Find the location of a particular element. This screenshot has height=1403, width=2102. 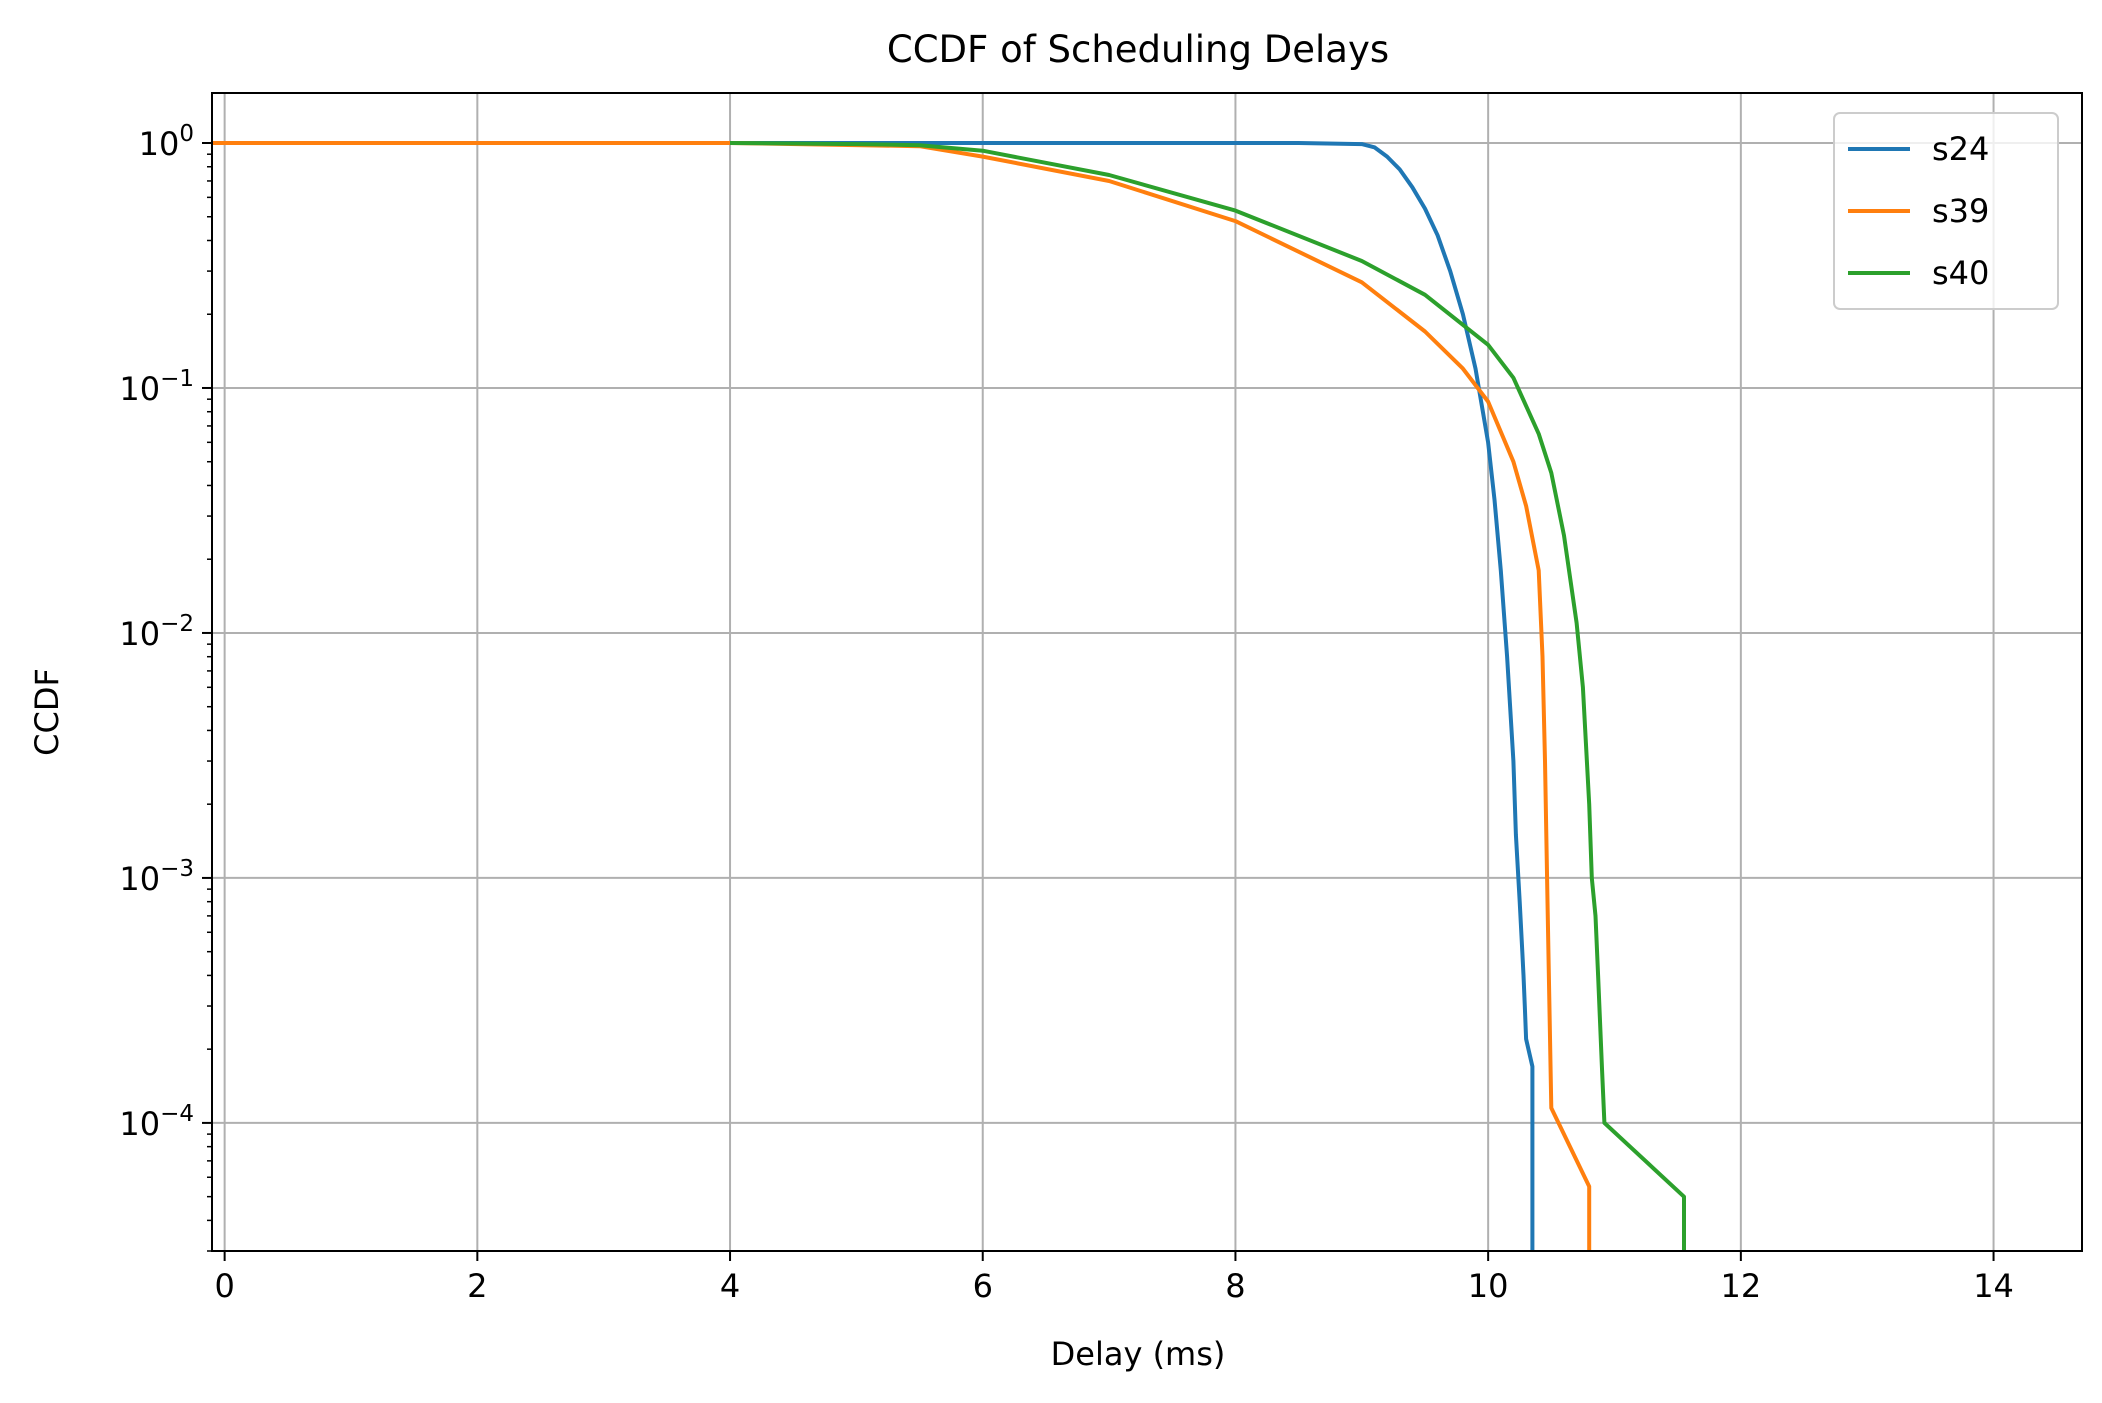

legend: s24 s39 s40 is located at coordinates (1946, 211).